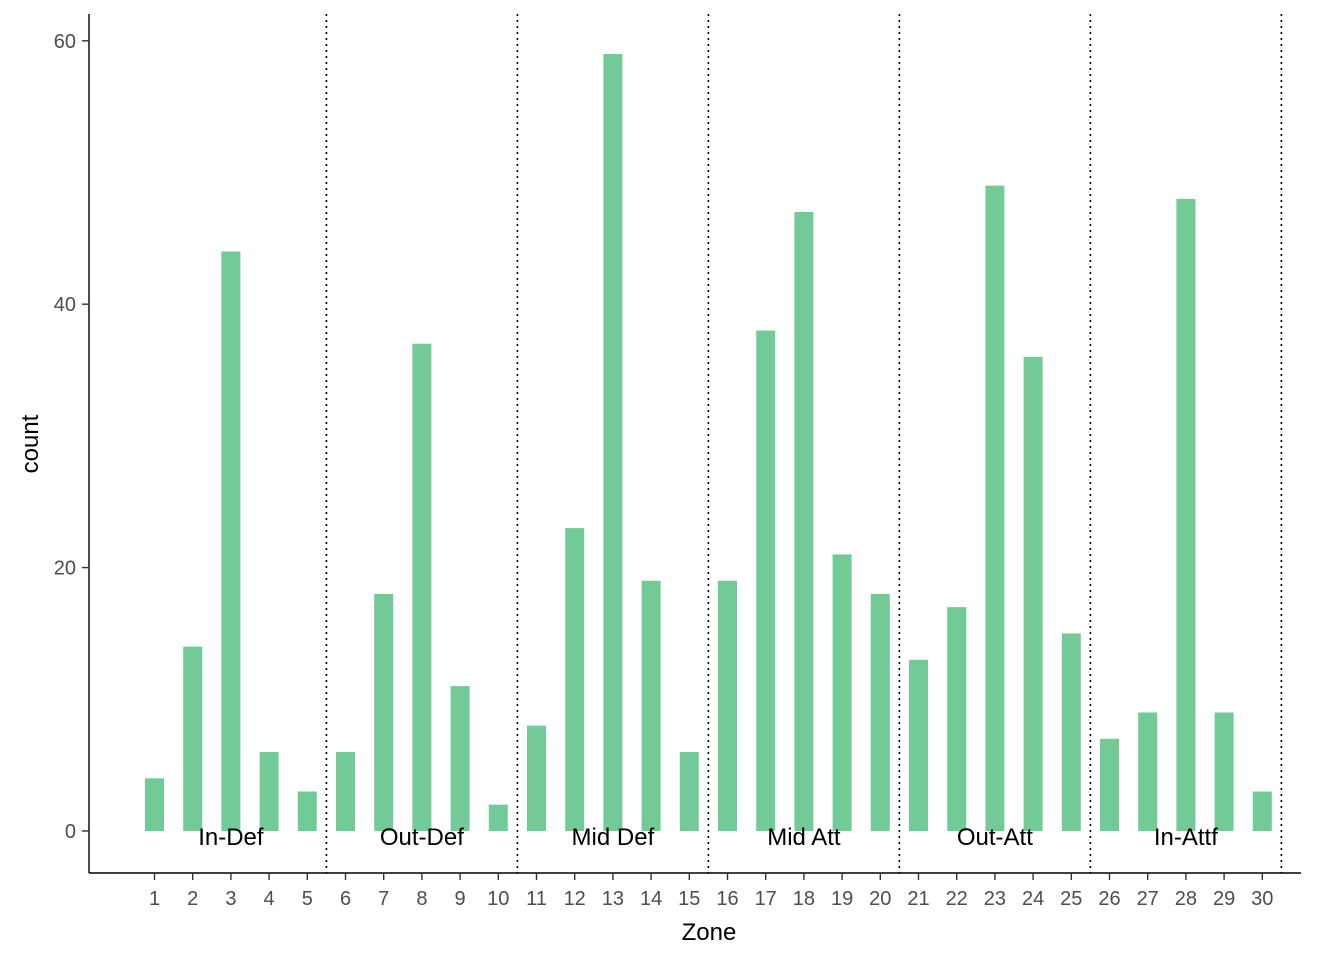  What do you see at coordinates (957, 899) in the screenshot?
I see `x-tick-label: 22` at bounding box center [957, 899].